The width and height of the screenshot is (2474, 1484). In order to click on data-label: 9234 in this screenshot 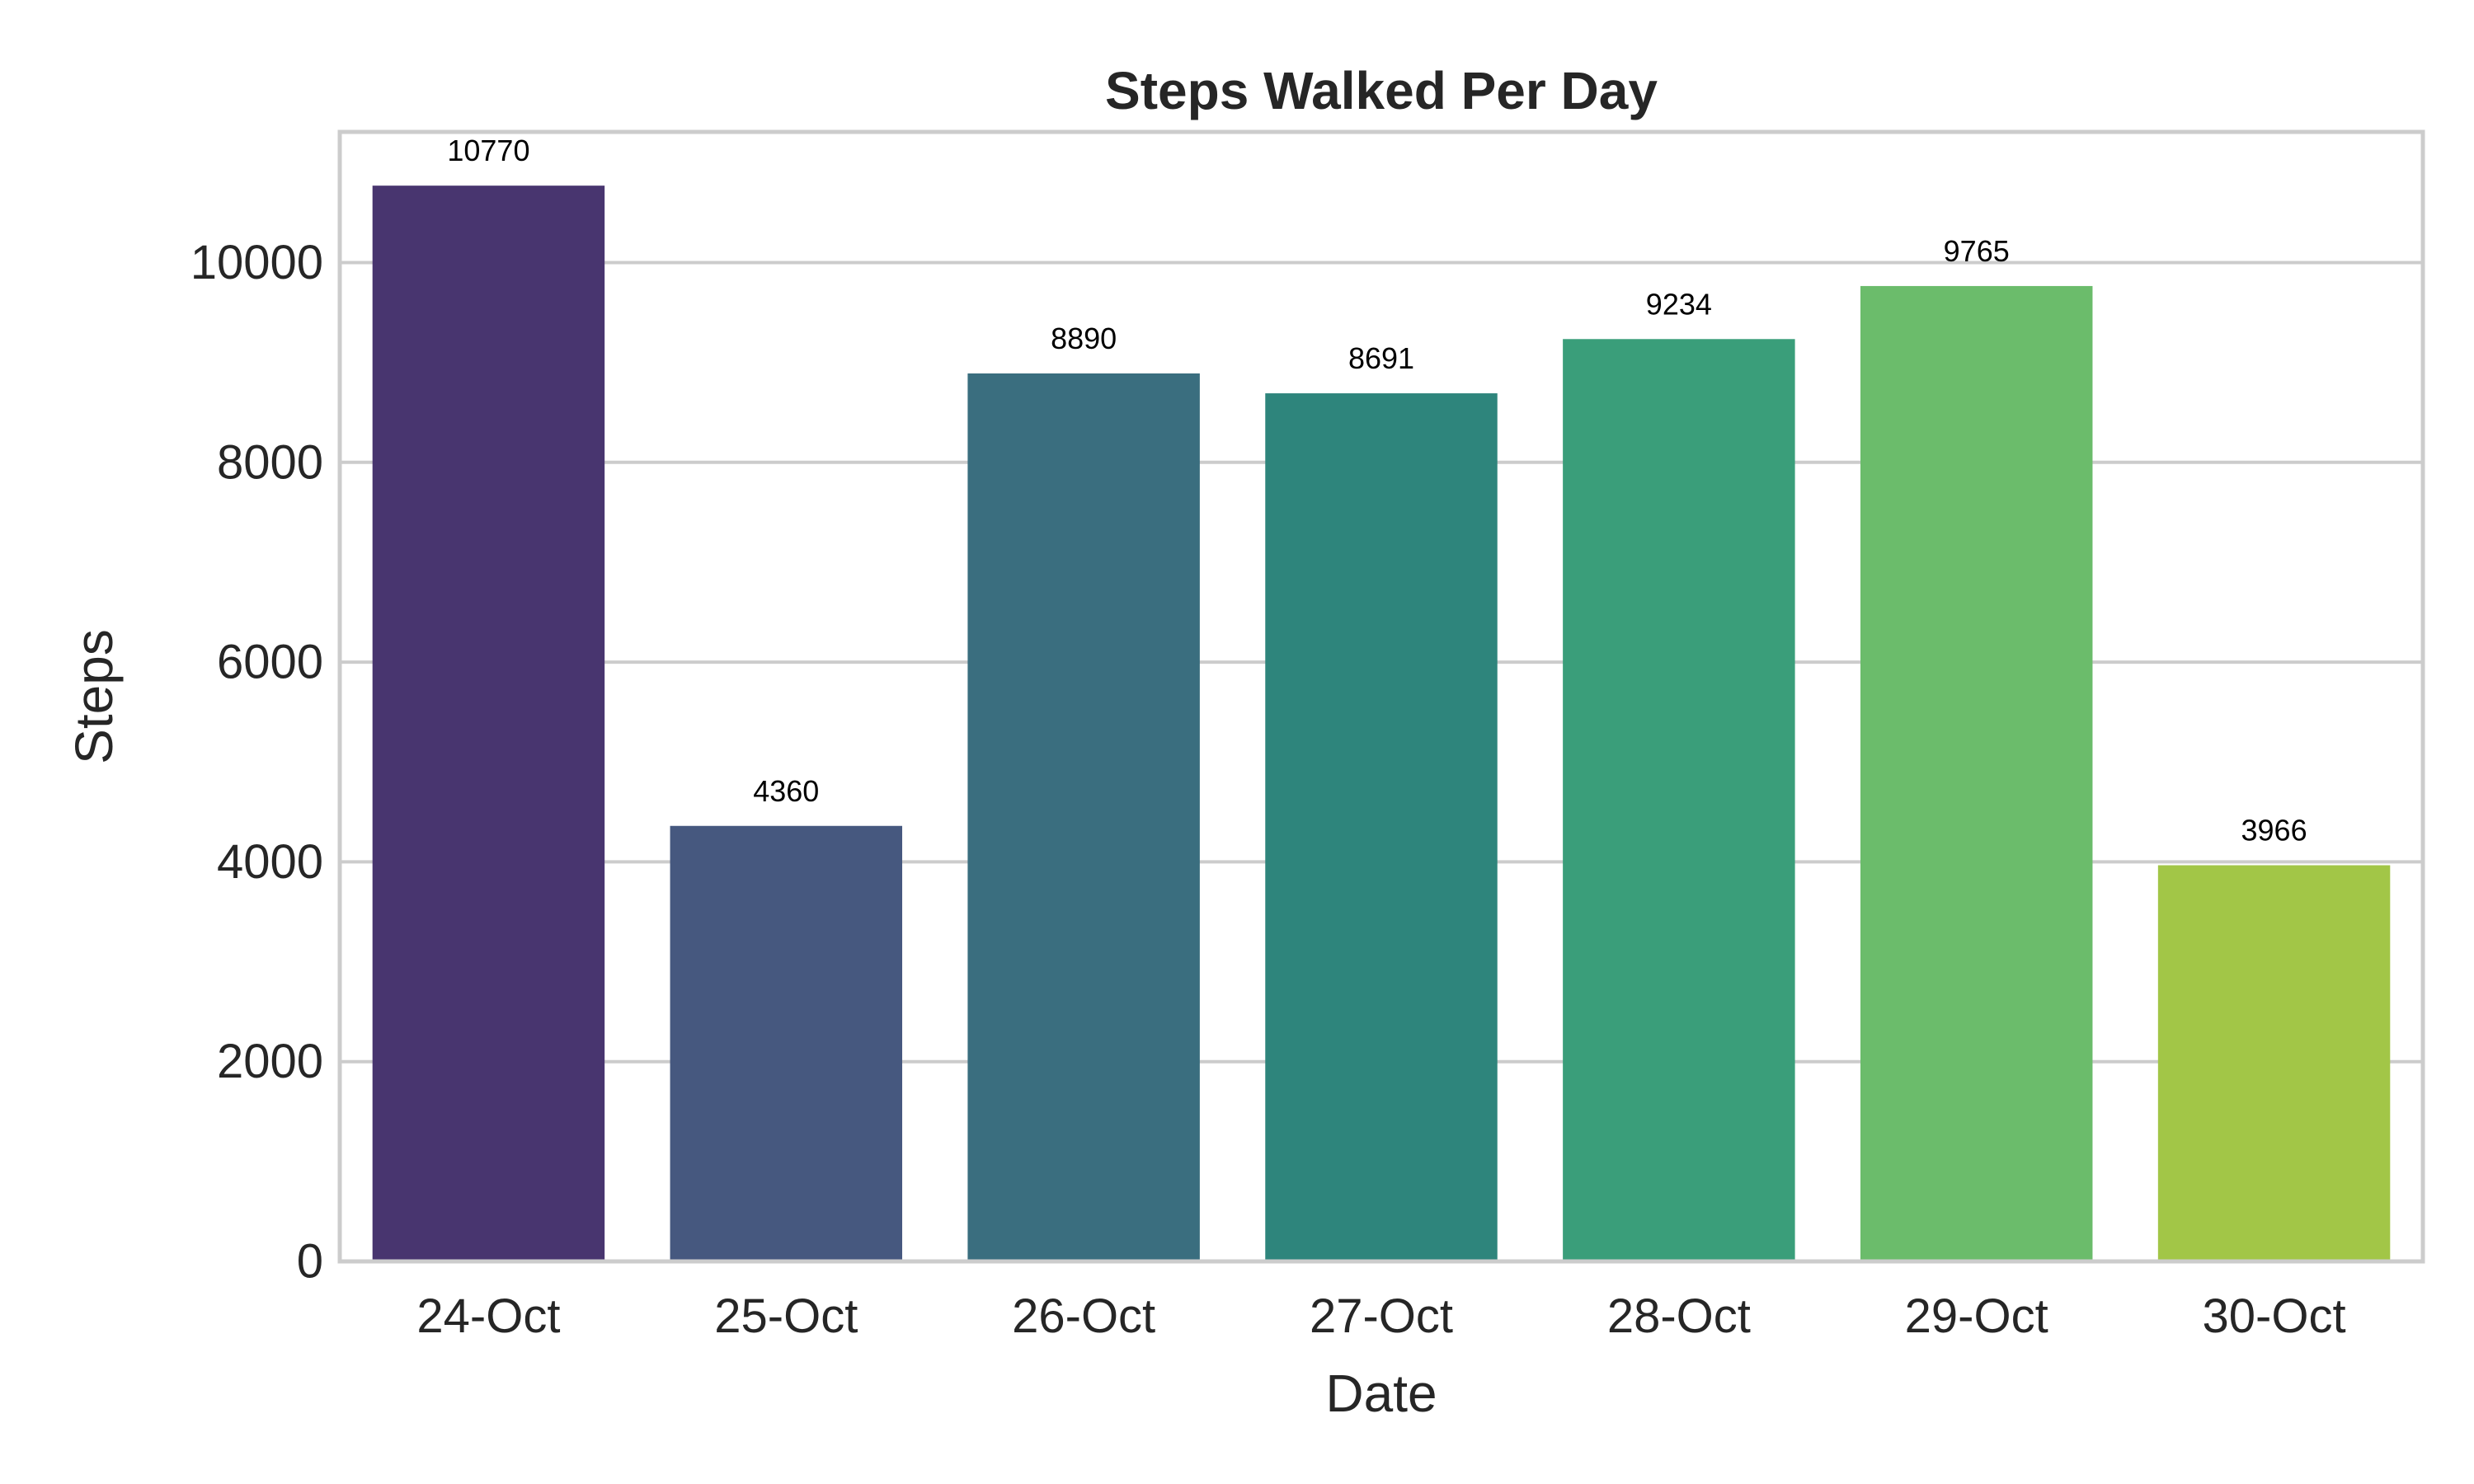, I will do `click(1679, 304)`.